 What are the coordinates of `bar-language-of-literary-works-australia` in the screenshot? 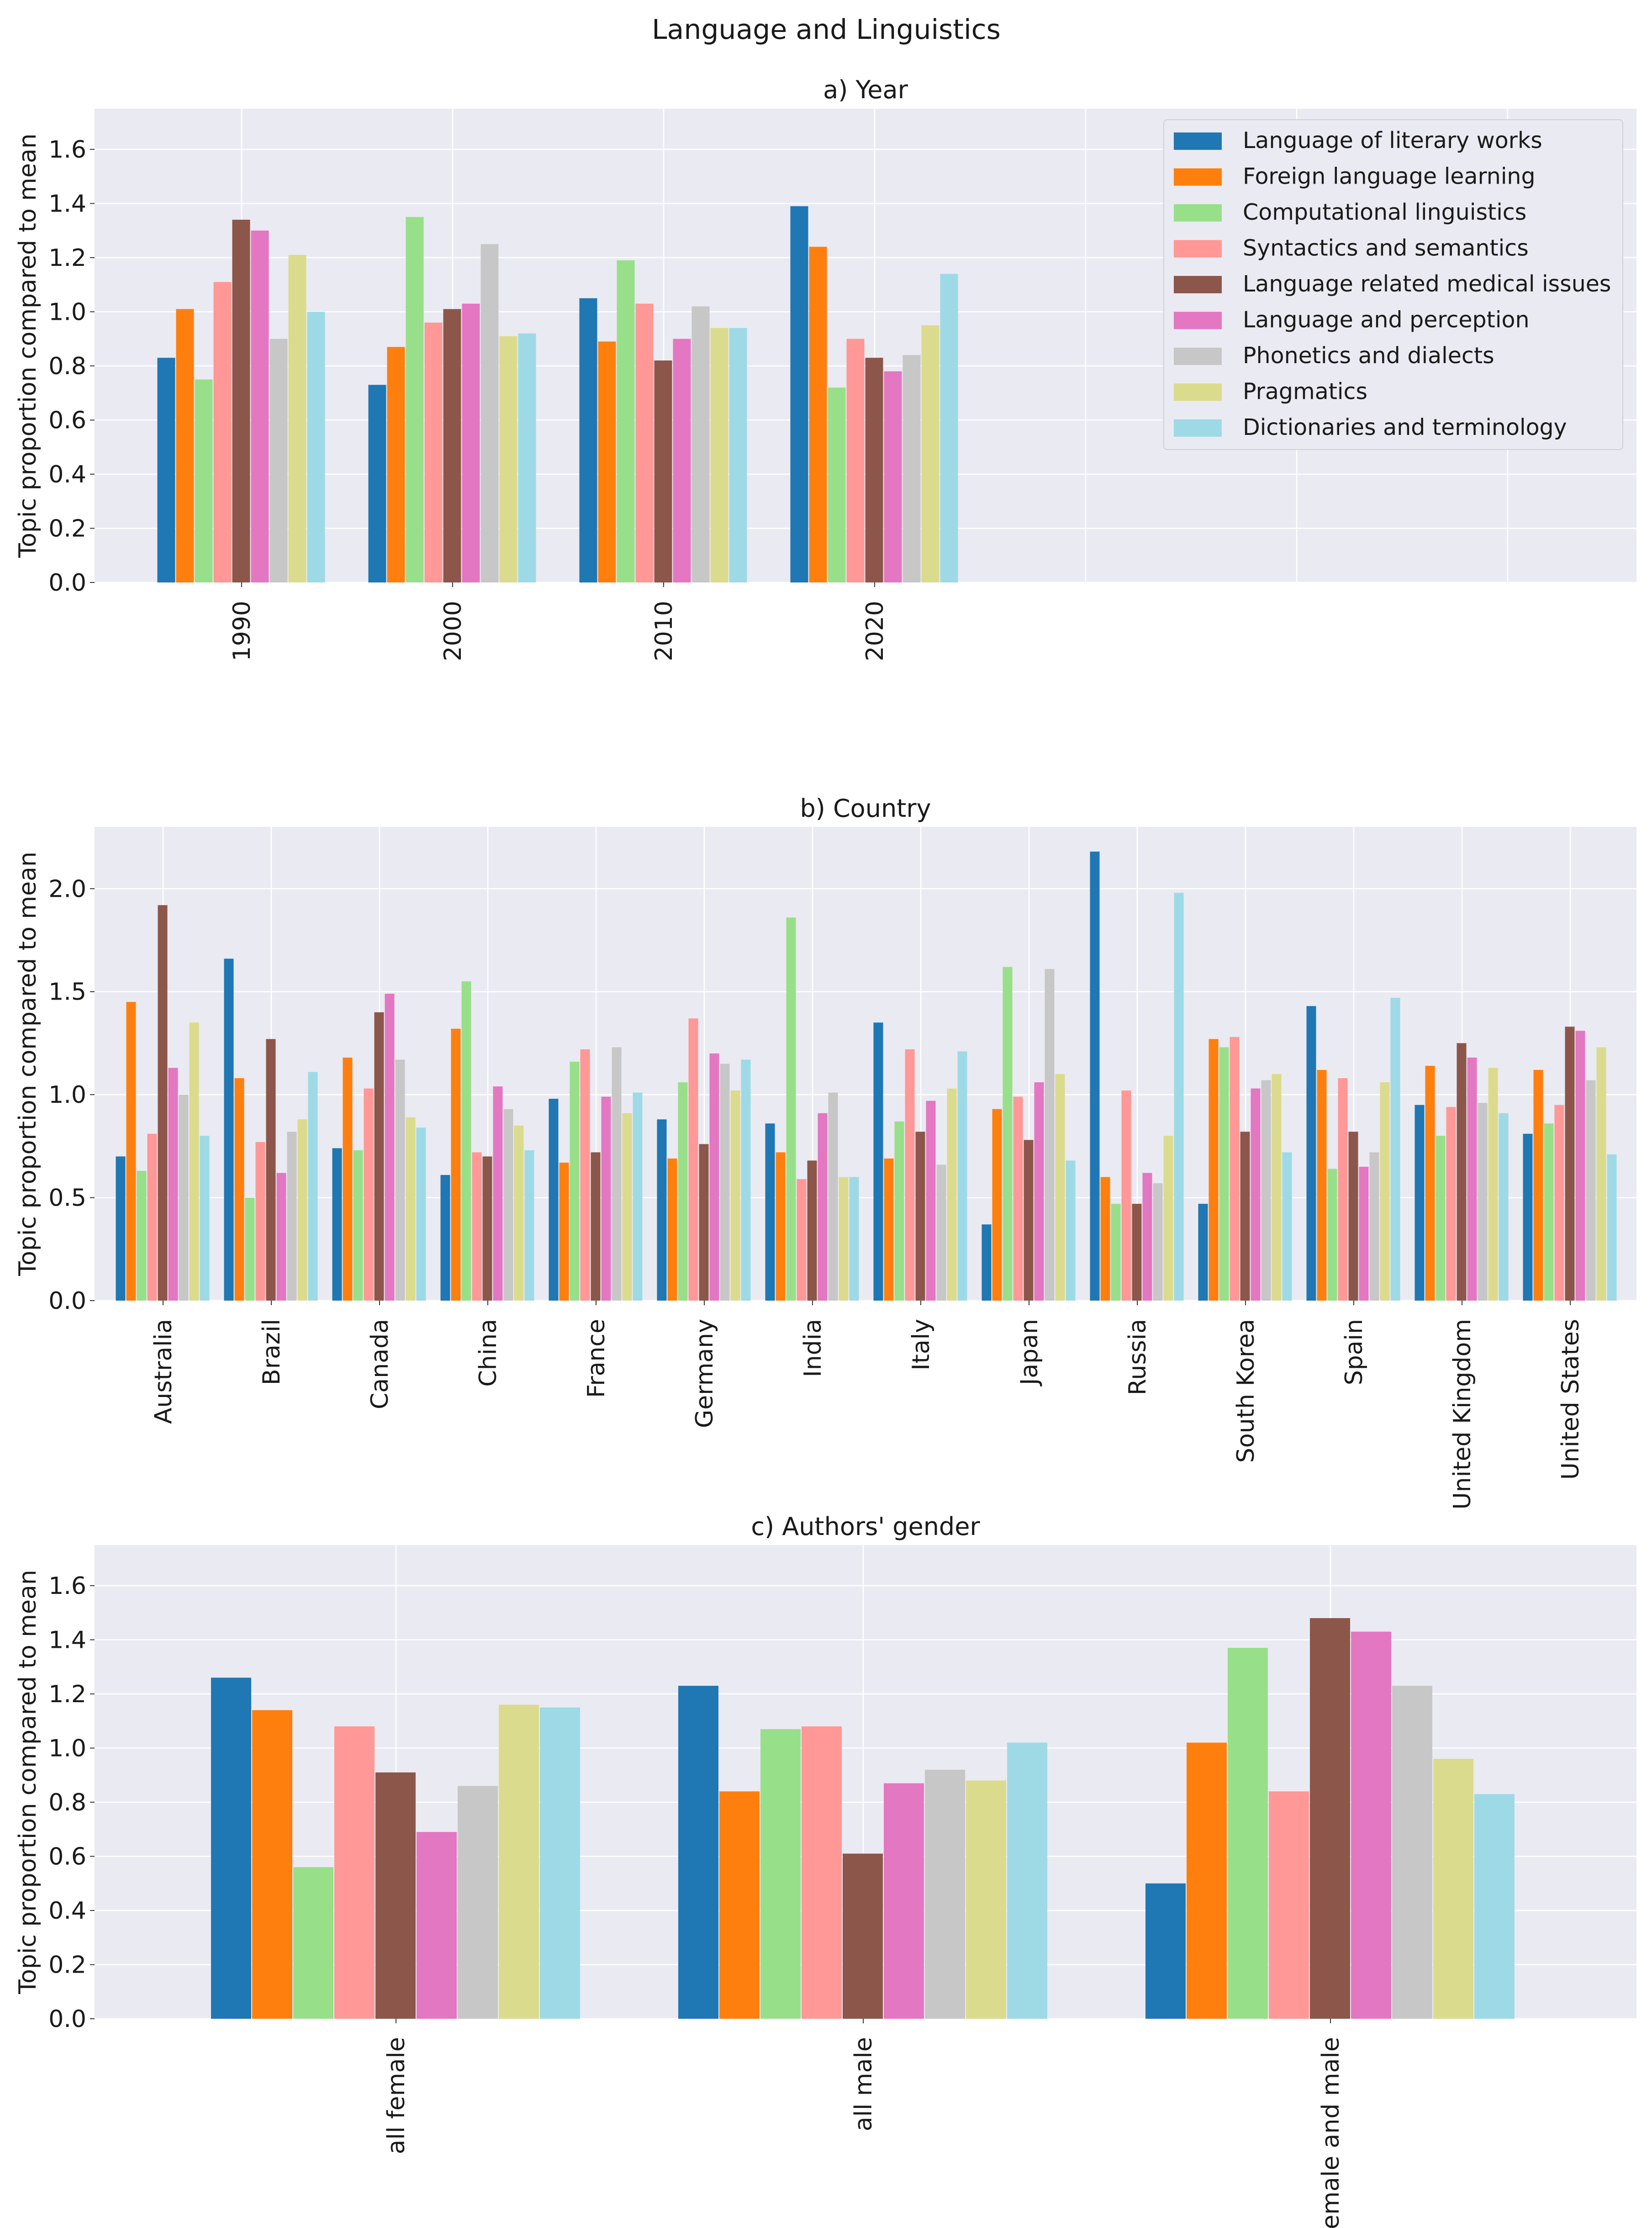 It's located at (121, 1228).